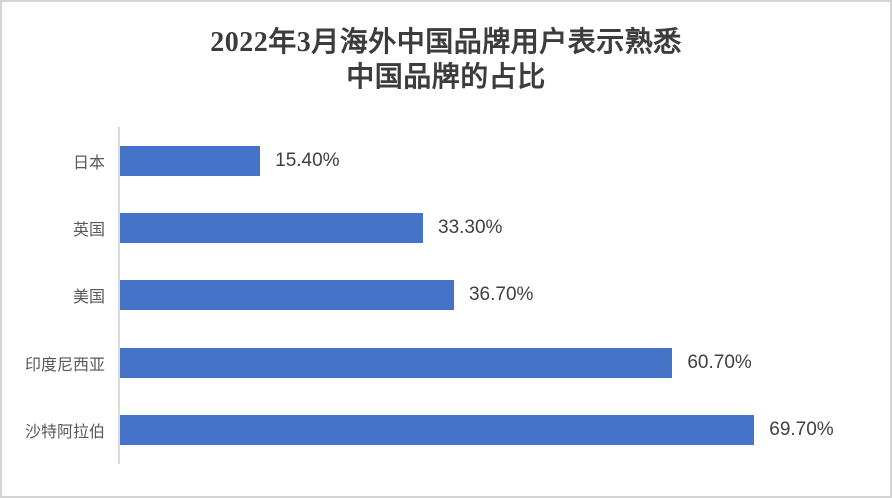  What do you see at coordinates (446, 42) in the screenshot?
I see `chart-title-line-1: 2022年3月海外中国品牌用户表示熟悉` at bounding box center [446, 42].